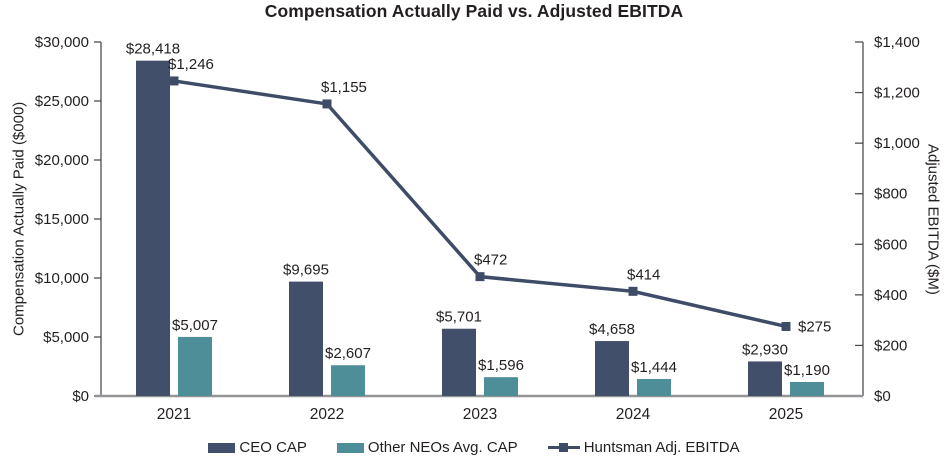 The width and height of the screenshot is (948, 463). What do you see at coordinates (62, 101) in the screenshot?
I see `left-axis-tick-label: $25,000` at bounding box center [62, 101].